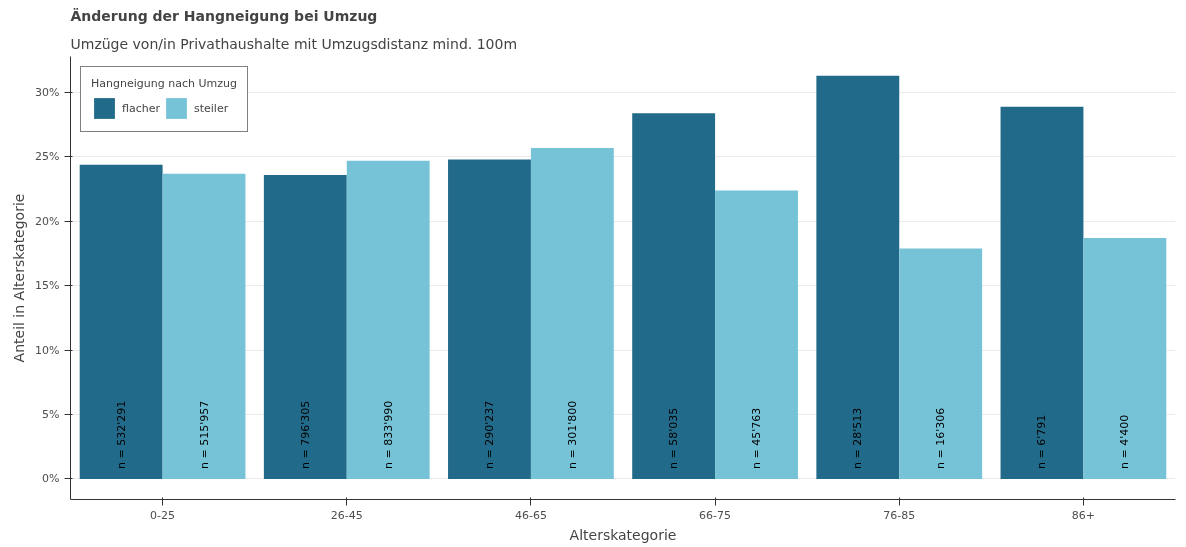  I want to click on y-tick-label: 10%, so click(47, 350).